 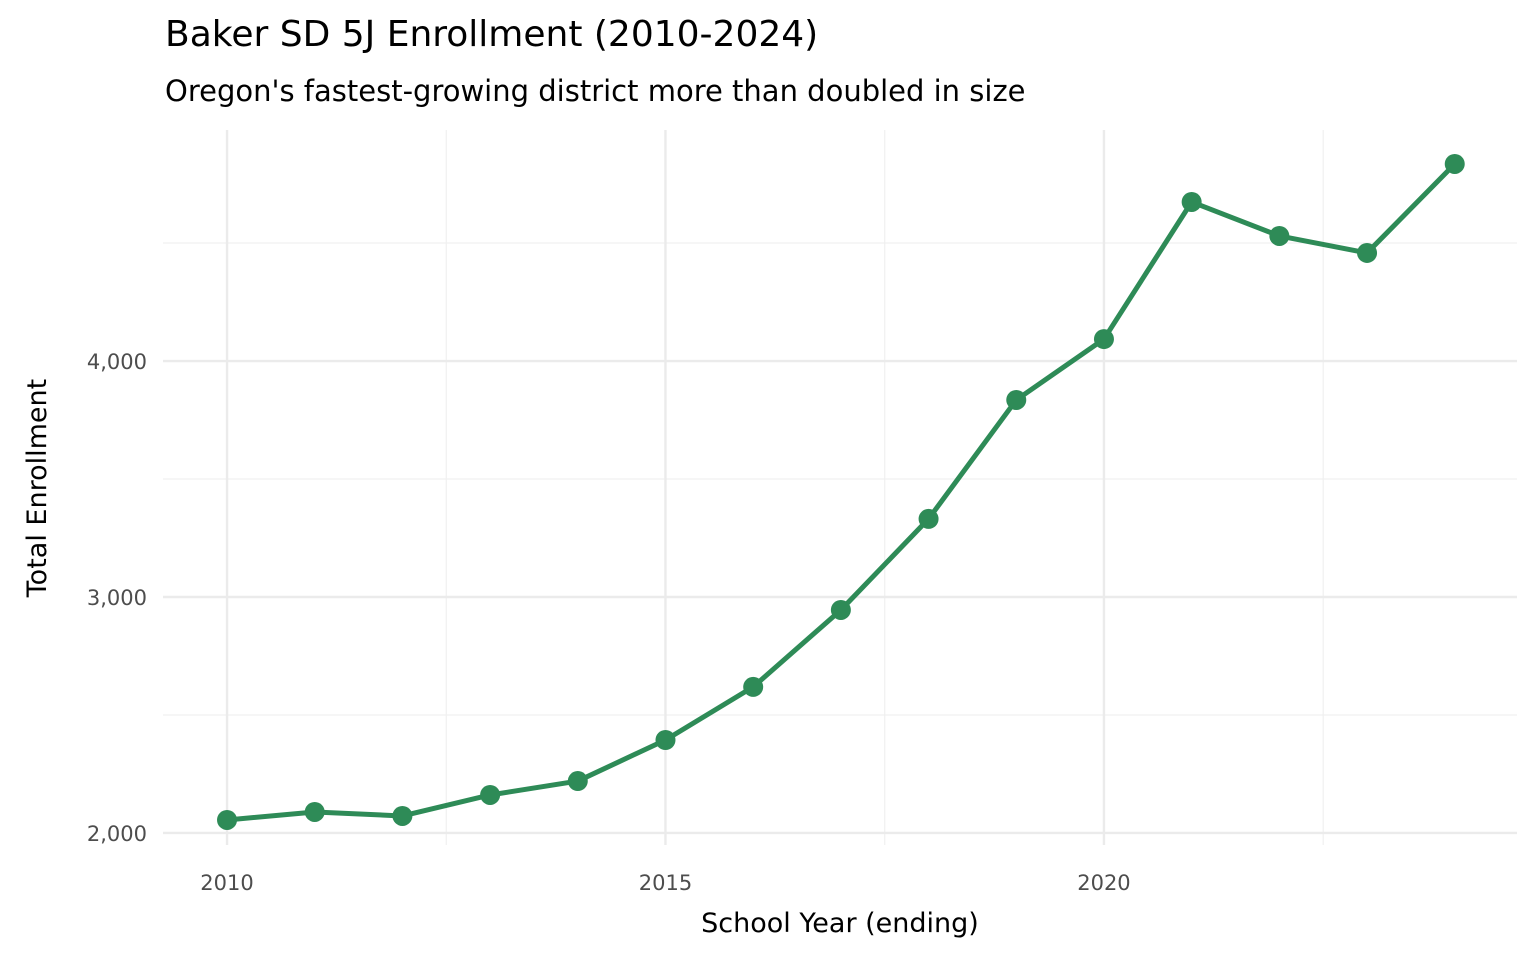 What do you see at coordinates (492, 34) in the screenshot?
I see `chart-title: Baker SD 5J Enrollment (2010-2024)` at bounding box center [492, 34].